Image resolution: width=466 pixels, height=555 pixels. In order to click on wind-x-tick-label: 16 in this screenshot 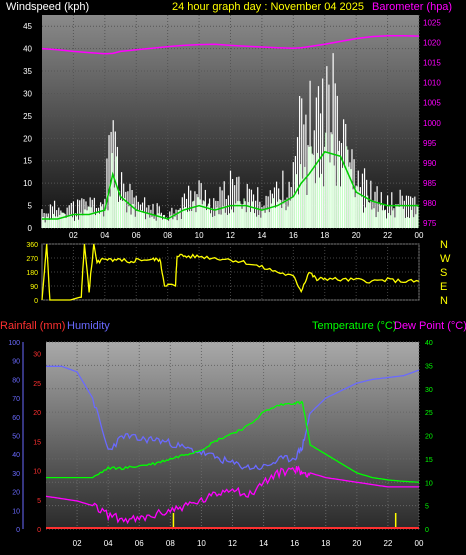, I will do `click(293, 235)`.